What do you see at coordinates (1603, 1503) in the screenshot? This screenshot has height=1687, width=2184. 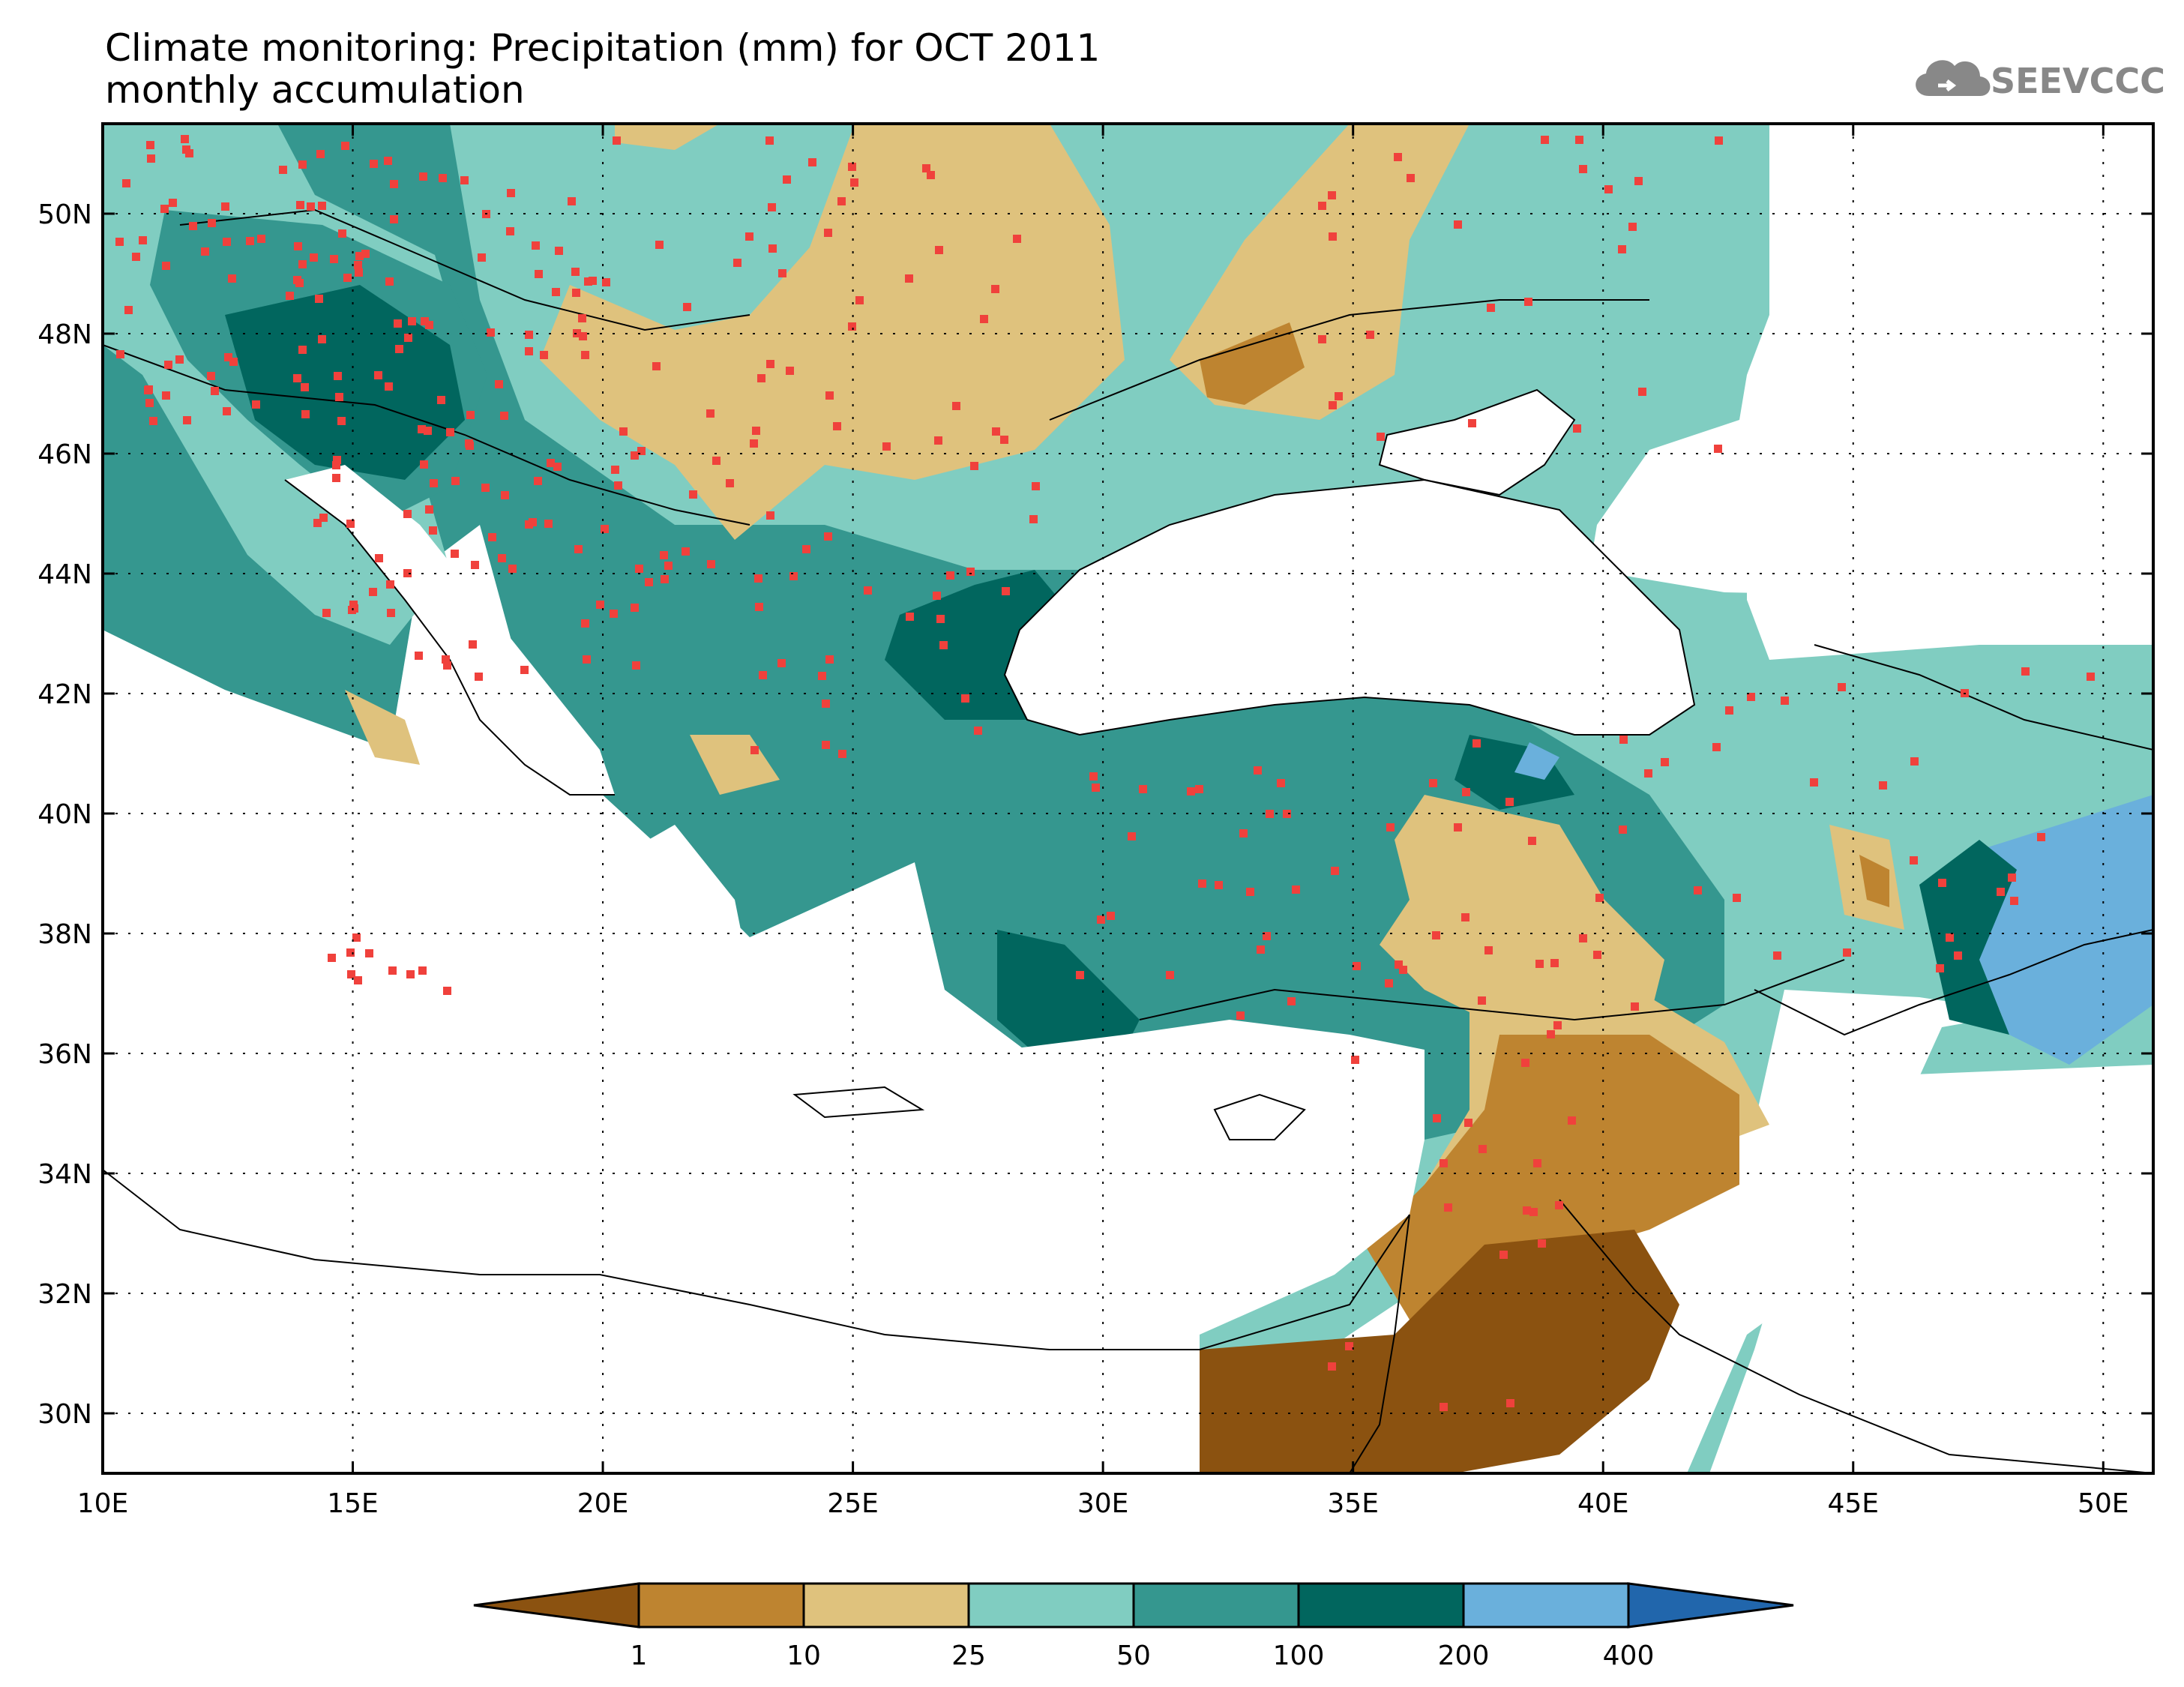 I see `lon-tick-label: 40E` at bounding box center [1603, 1503].